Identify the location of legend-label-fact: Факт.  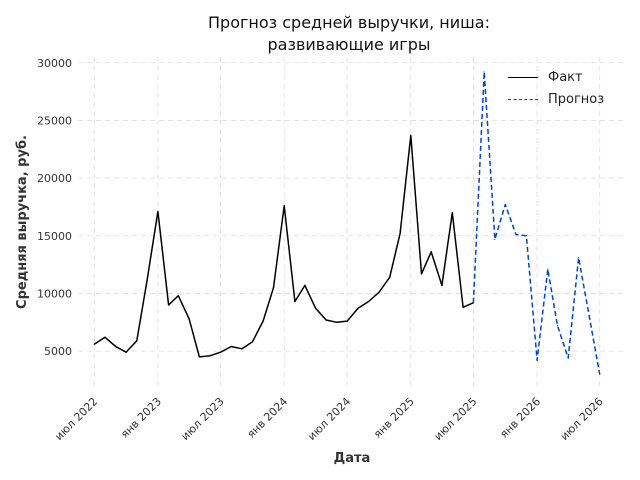
(565, 77).